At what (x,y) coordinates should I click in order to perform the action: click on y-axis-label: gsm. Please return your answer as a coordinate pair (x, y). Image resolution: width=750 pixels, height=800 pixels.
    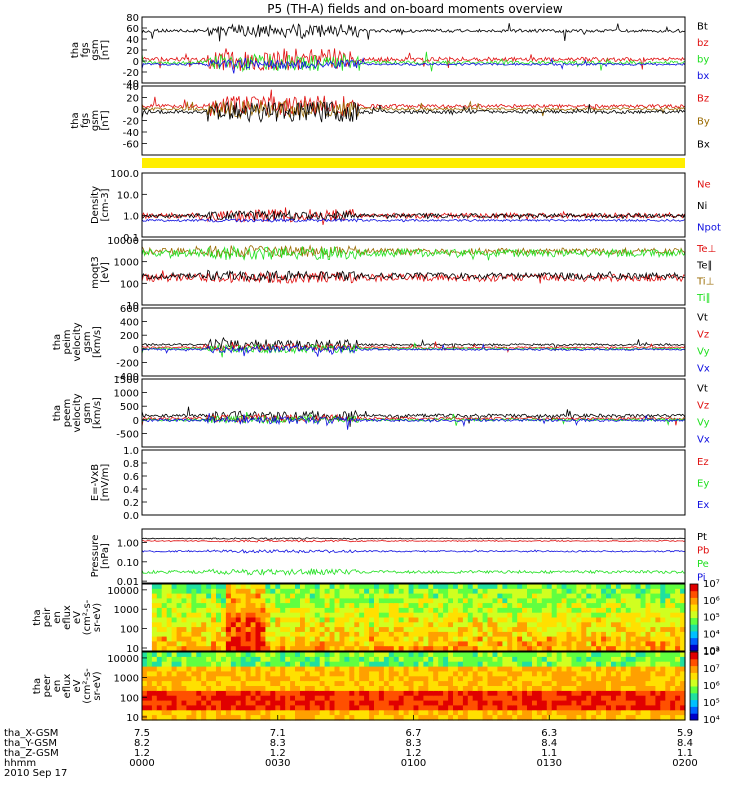
    Looking at the image, I should click on (87, 412).